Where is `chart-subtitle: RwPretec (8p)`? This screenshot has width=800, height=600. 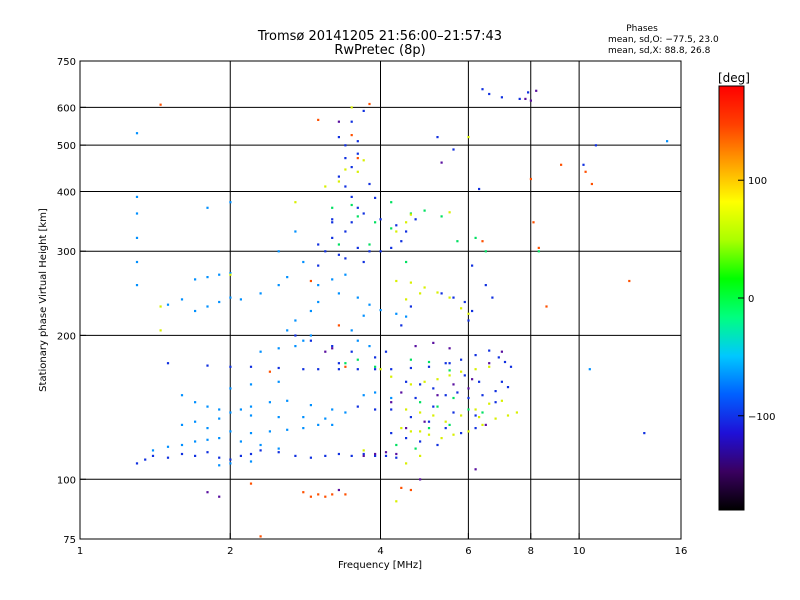
chart-subtitle: RwPretec (8p) is located at coordinates (379, 50).